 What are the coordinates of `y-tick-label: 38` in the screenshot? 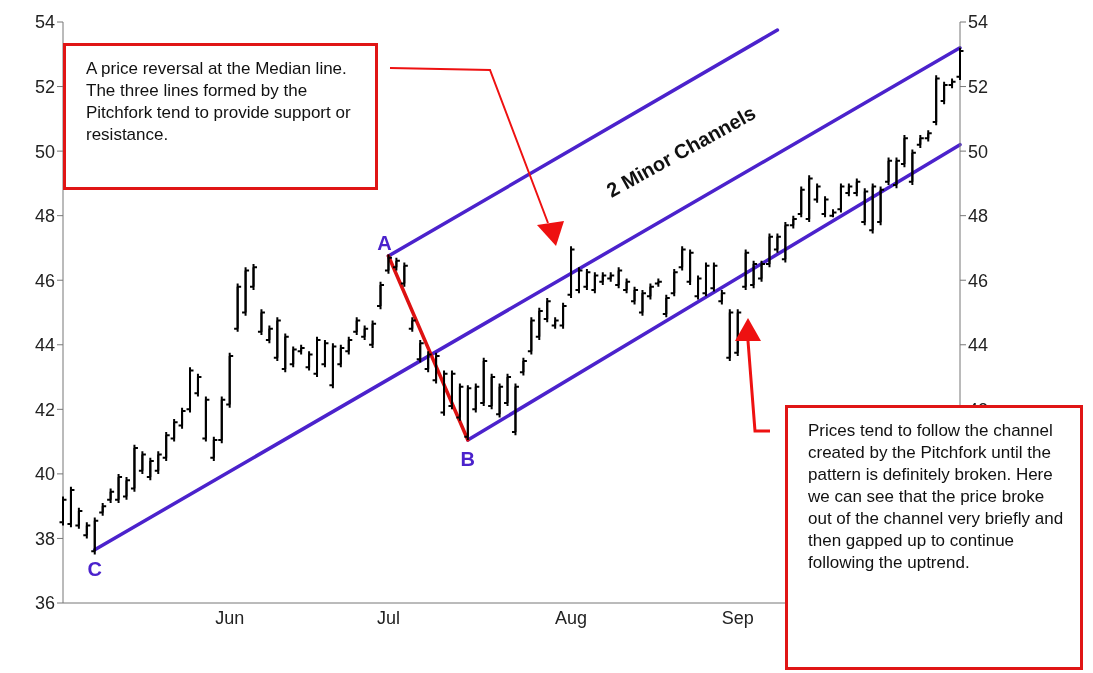 It's located at (44, 538).